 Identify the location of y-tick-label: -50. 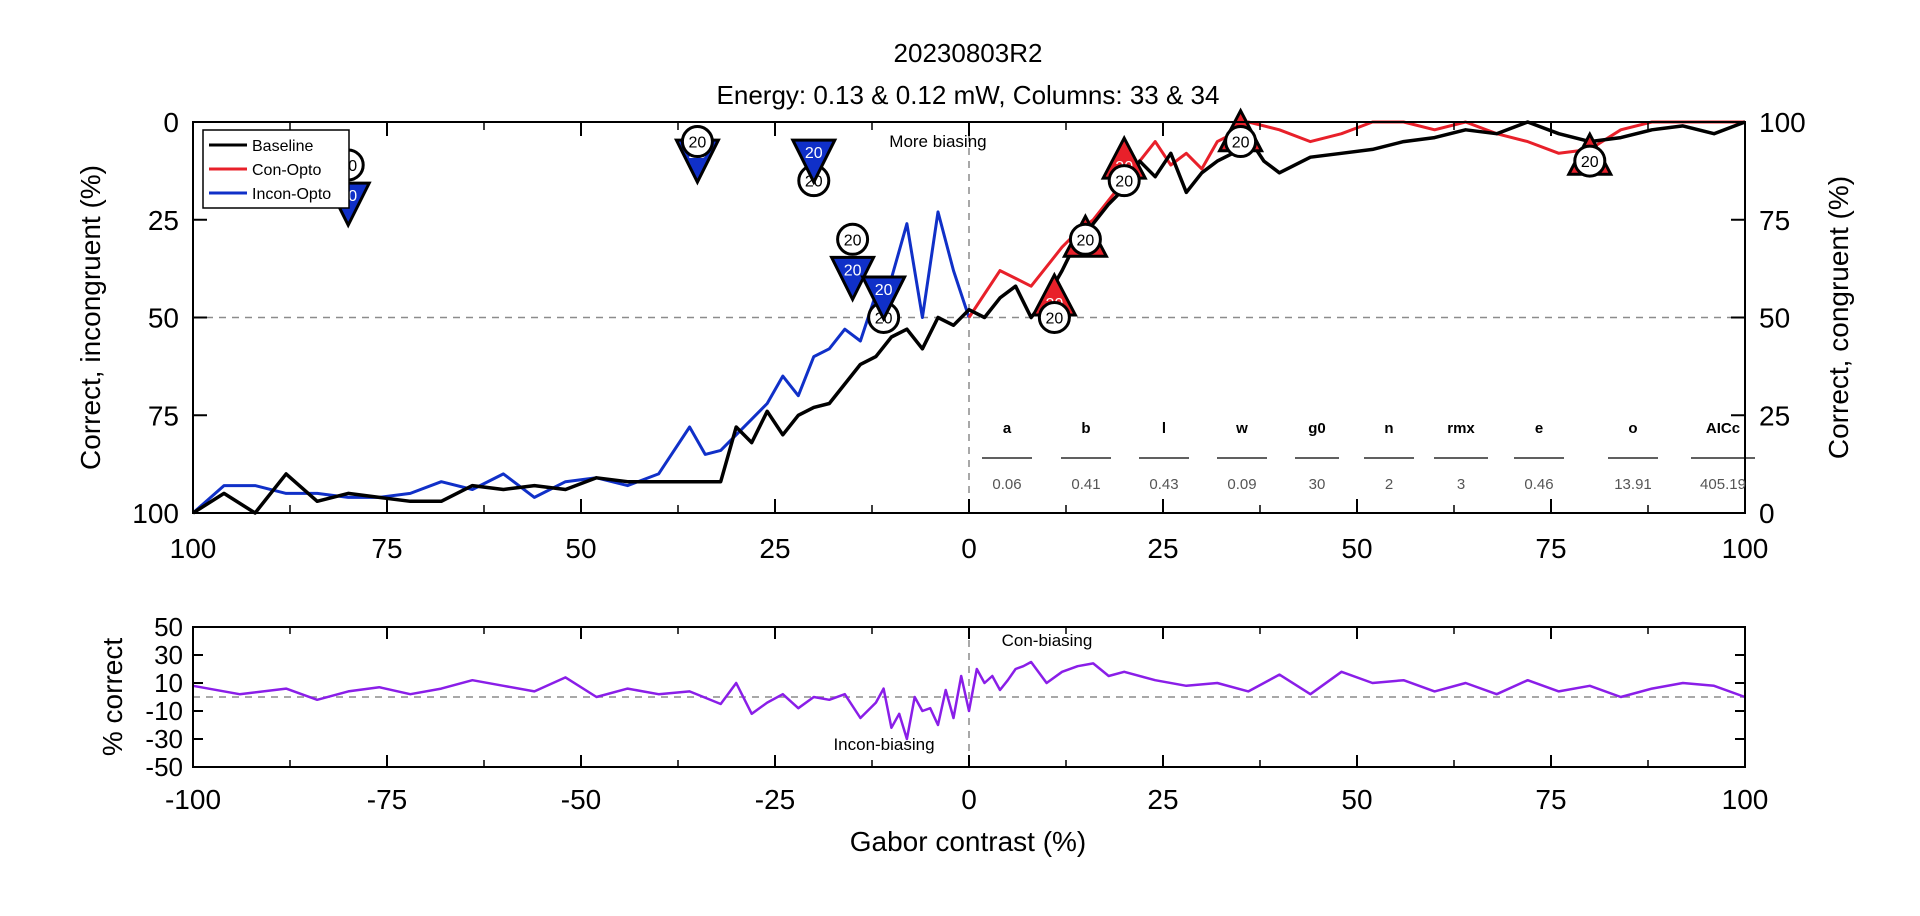
(164, 767).